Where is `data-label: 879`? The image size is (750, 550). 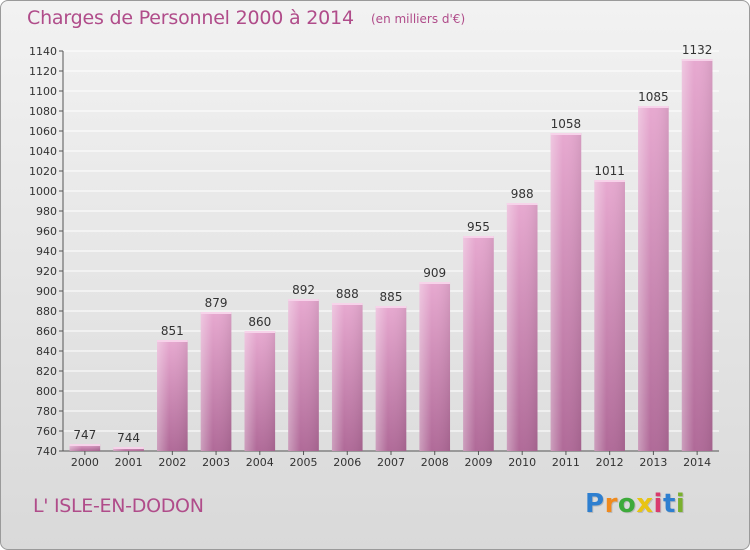 data-label: 879 is located at coordinates (216, 303).